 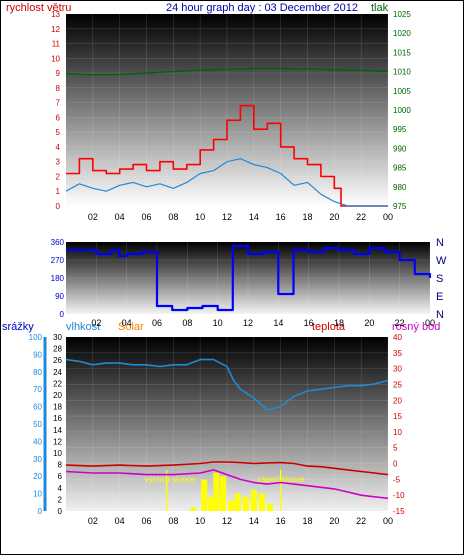 What do you see at coordinates (58, 191) in the screenshot?
I see `wind-speed-tick-label: 1` at bounding box center [58, 191].